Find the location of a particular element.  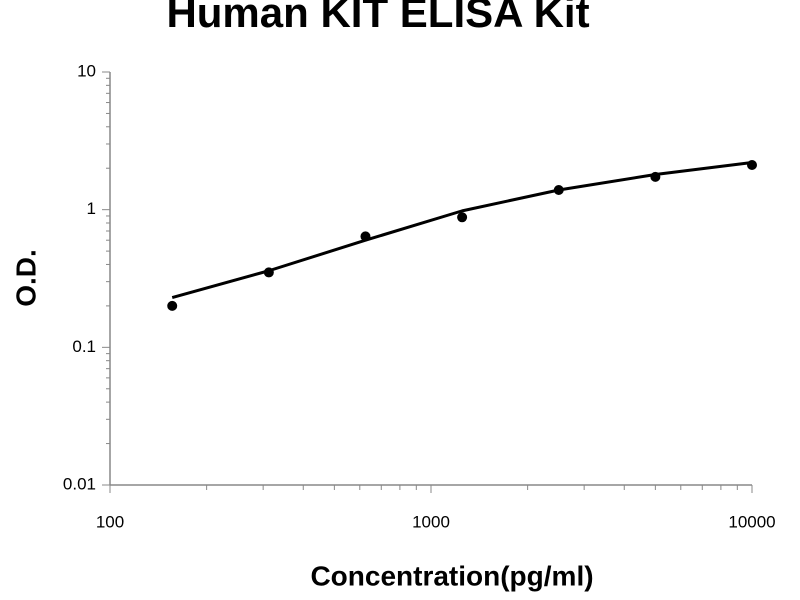

y-tick-label: 0.01 is located at coordinates (79, 483).